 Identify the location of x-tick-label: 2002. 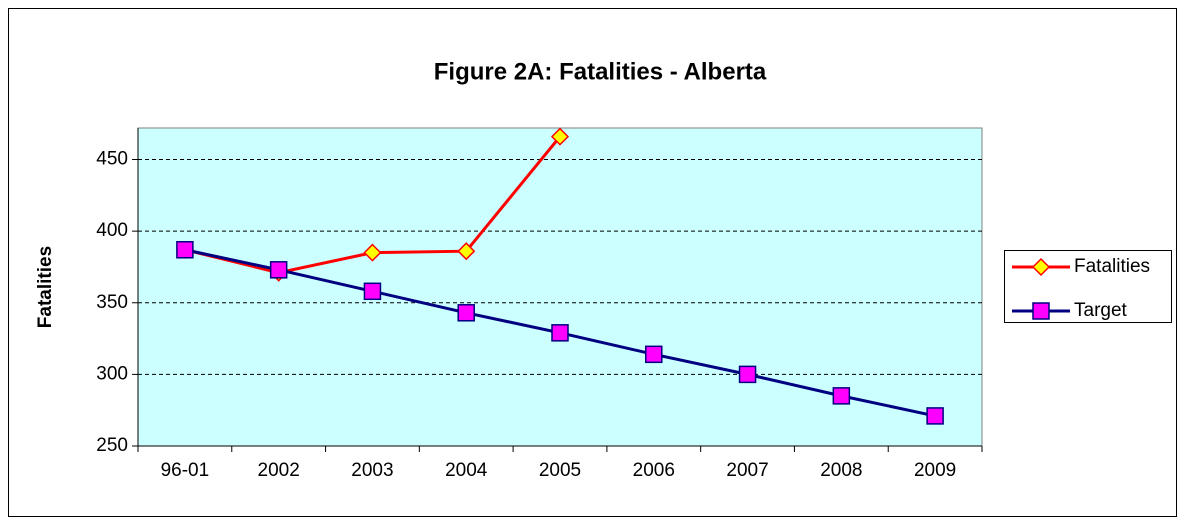
(279, 470).